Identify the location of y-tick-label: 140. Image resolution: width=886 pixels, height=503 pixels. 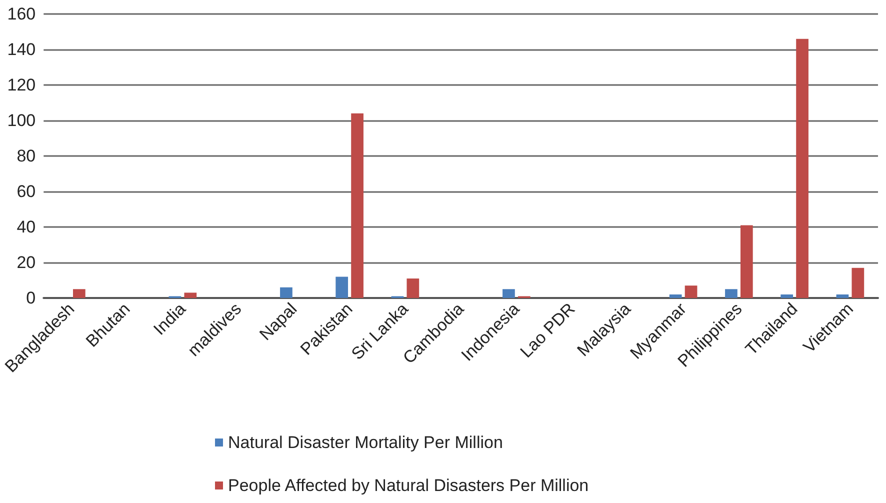
(21, 49).